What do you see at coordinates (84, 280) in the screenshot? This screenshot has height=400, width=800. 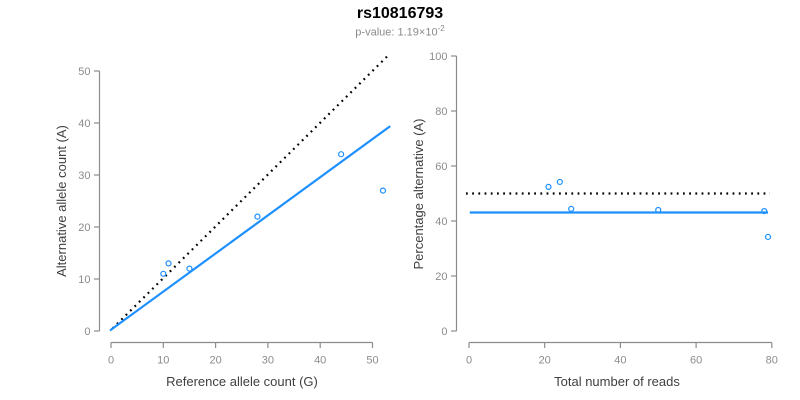 I see `y-tick-label: 10` at bounding box center [84, 280].